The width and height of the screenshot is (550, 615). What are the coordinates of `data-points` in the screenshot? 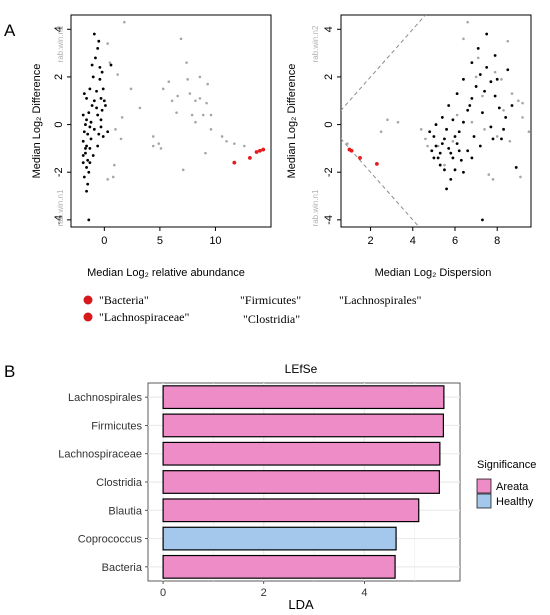 It's located at (173, 121).